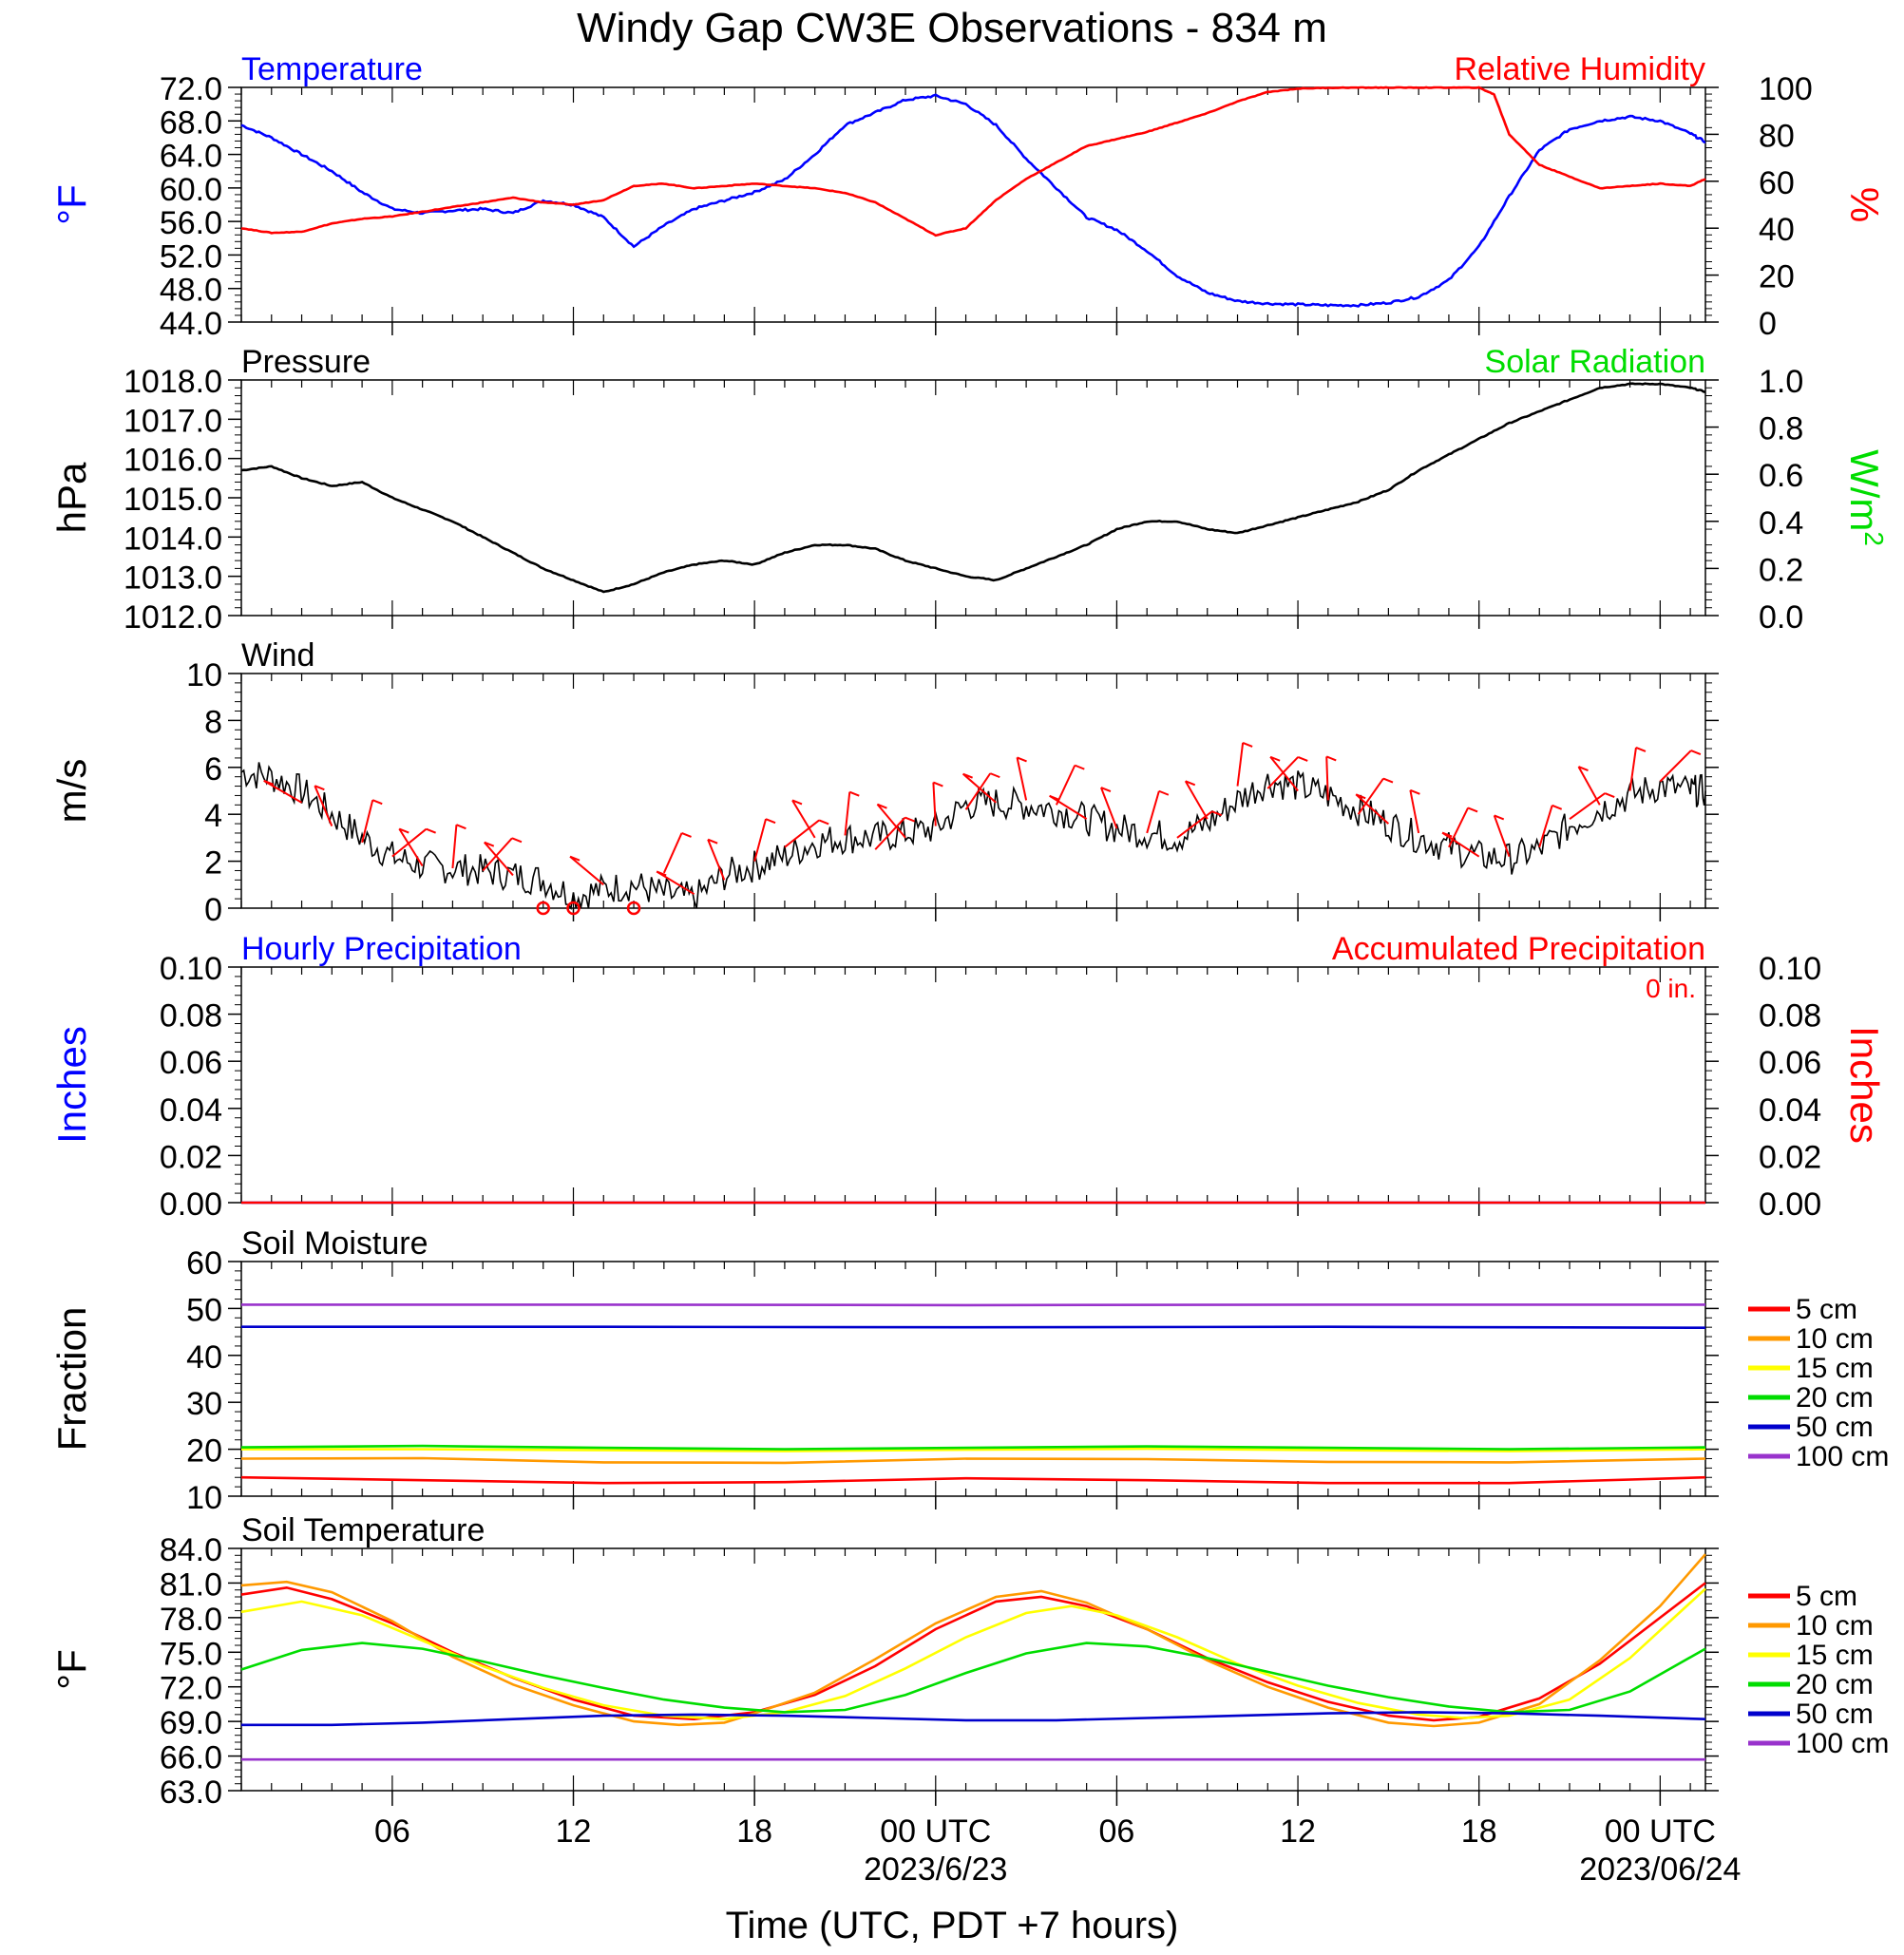  What do you see at coordinates (173, 578) in the screenshot?
I see `y-tick-label: 1013.0` at bounding box center [173, 578].